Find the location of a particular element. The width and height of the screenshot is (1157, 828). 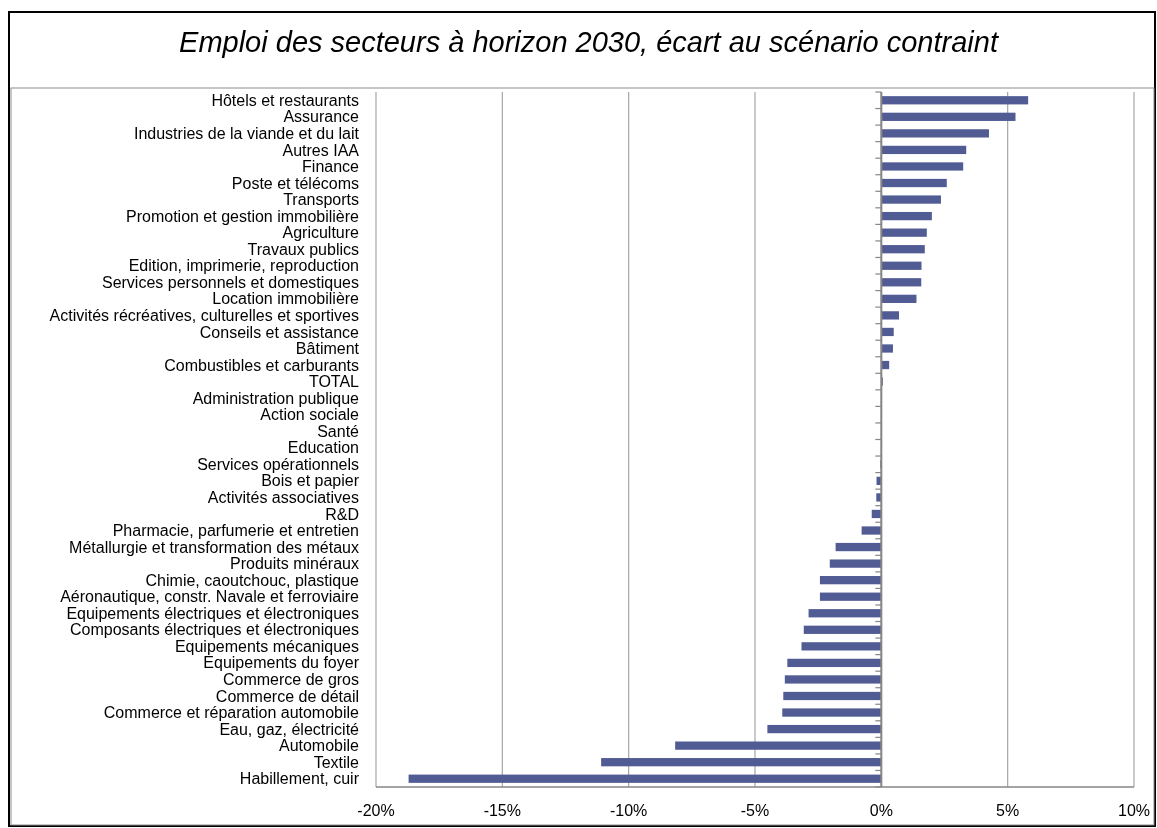

y-tick-label: Automobile is located at coordinates (319, 746).